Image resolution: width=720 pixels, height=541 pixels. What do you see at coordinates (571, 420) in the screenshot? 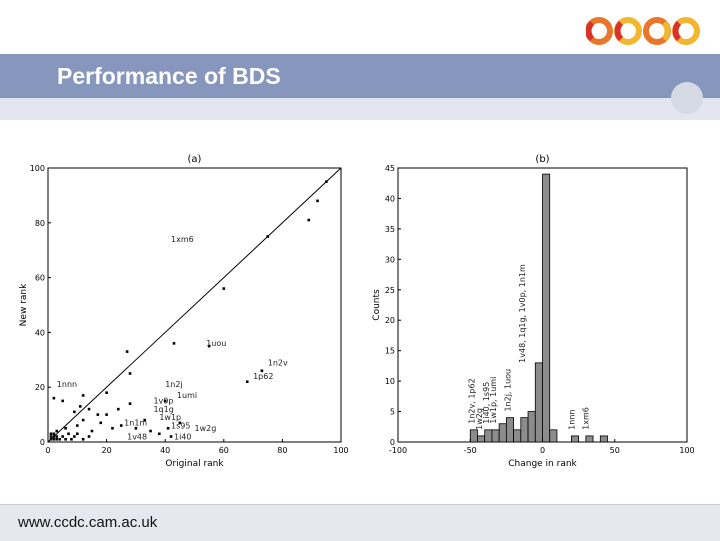
I see `chart-b-bar-label: 1nnn` at bounding box center [571, 420].